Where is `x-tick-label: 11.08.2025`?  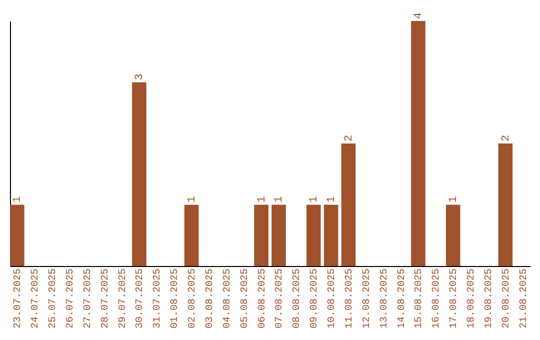
x-tick-label: 11.08.2025 is located at coordinates (350, 298).